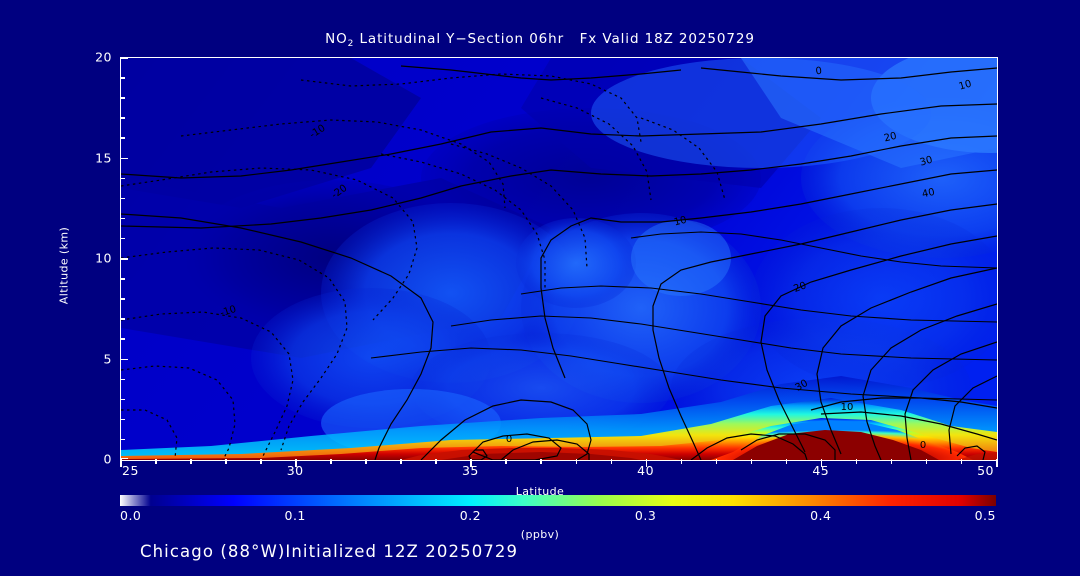 The height and width of the screenshot is (576, 1080). Describe the element at coordinates (103, 258) in the screenshot. I see `y-tick-label: 10` at that location.